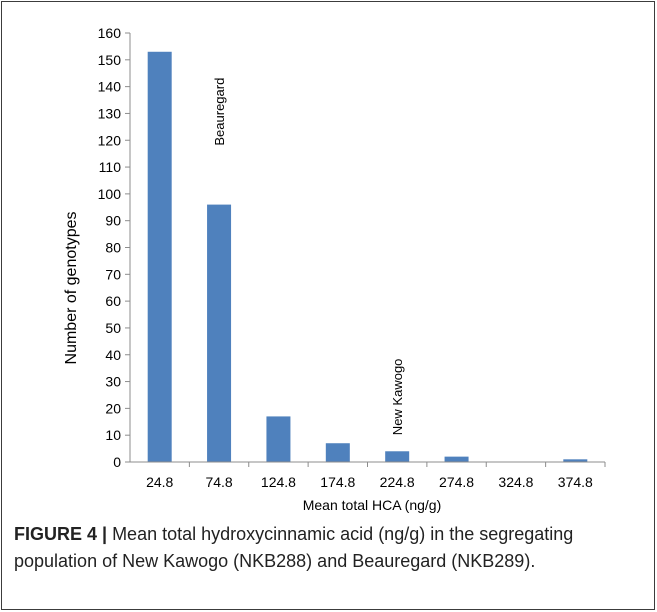 The image size is (657, 612). What do you see at coordinates (113, 382) in the screenshot?
I see `y-tick-label: 30` at bounding box center [113, 382].